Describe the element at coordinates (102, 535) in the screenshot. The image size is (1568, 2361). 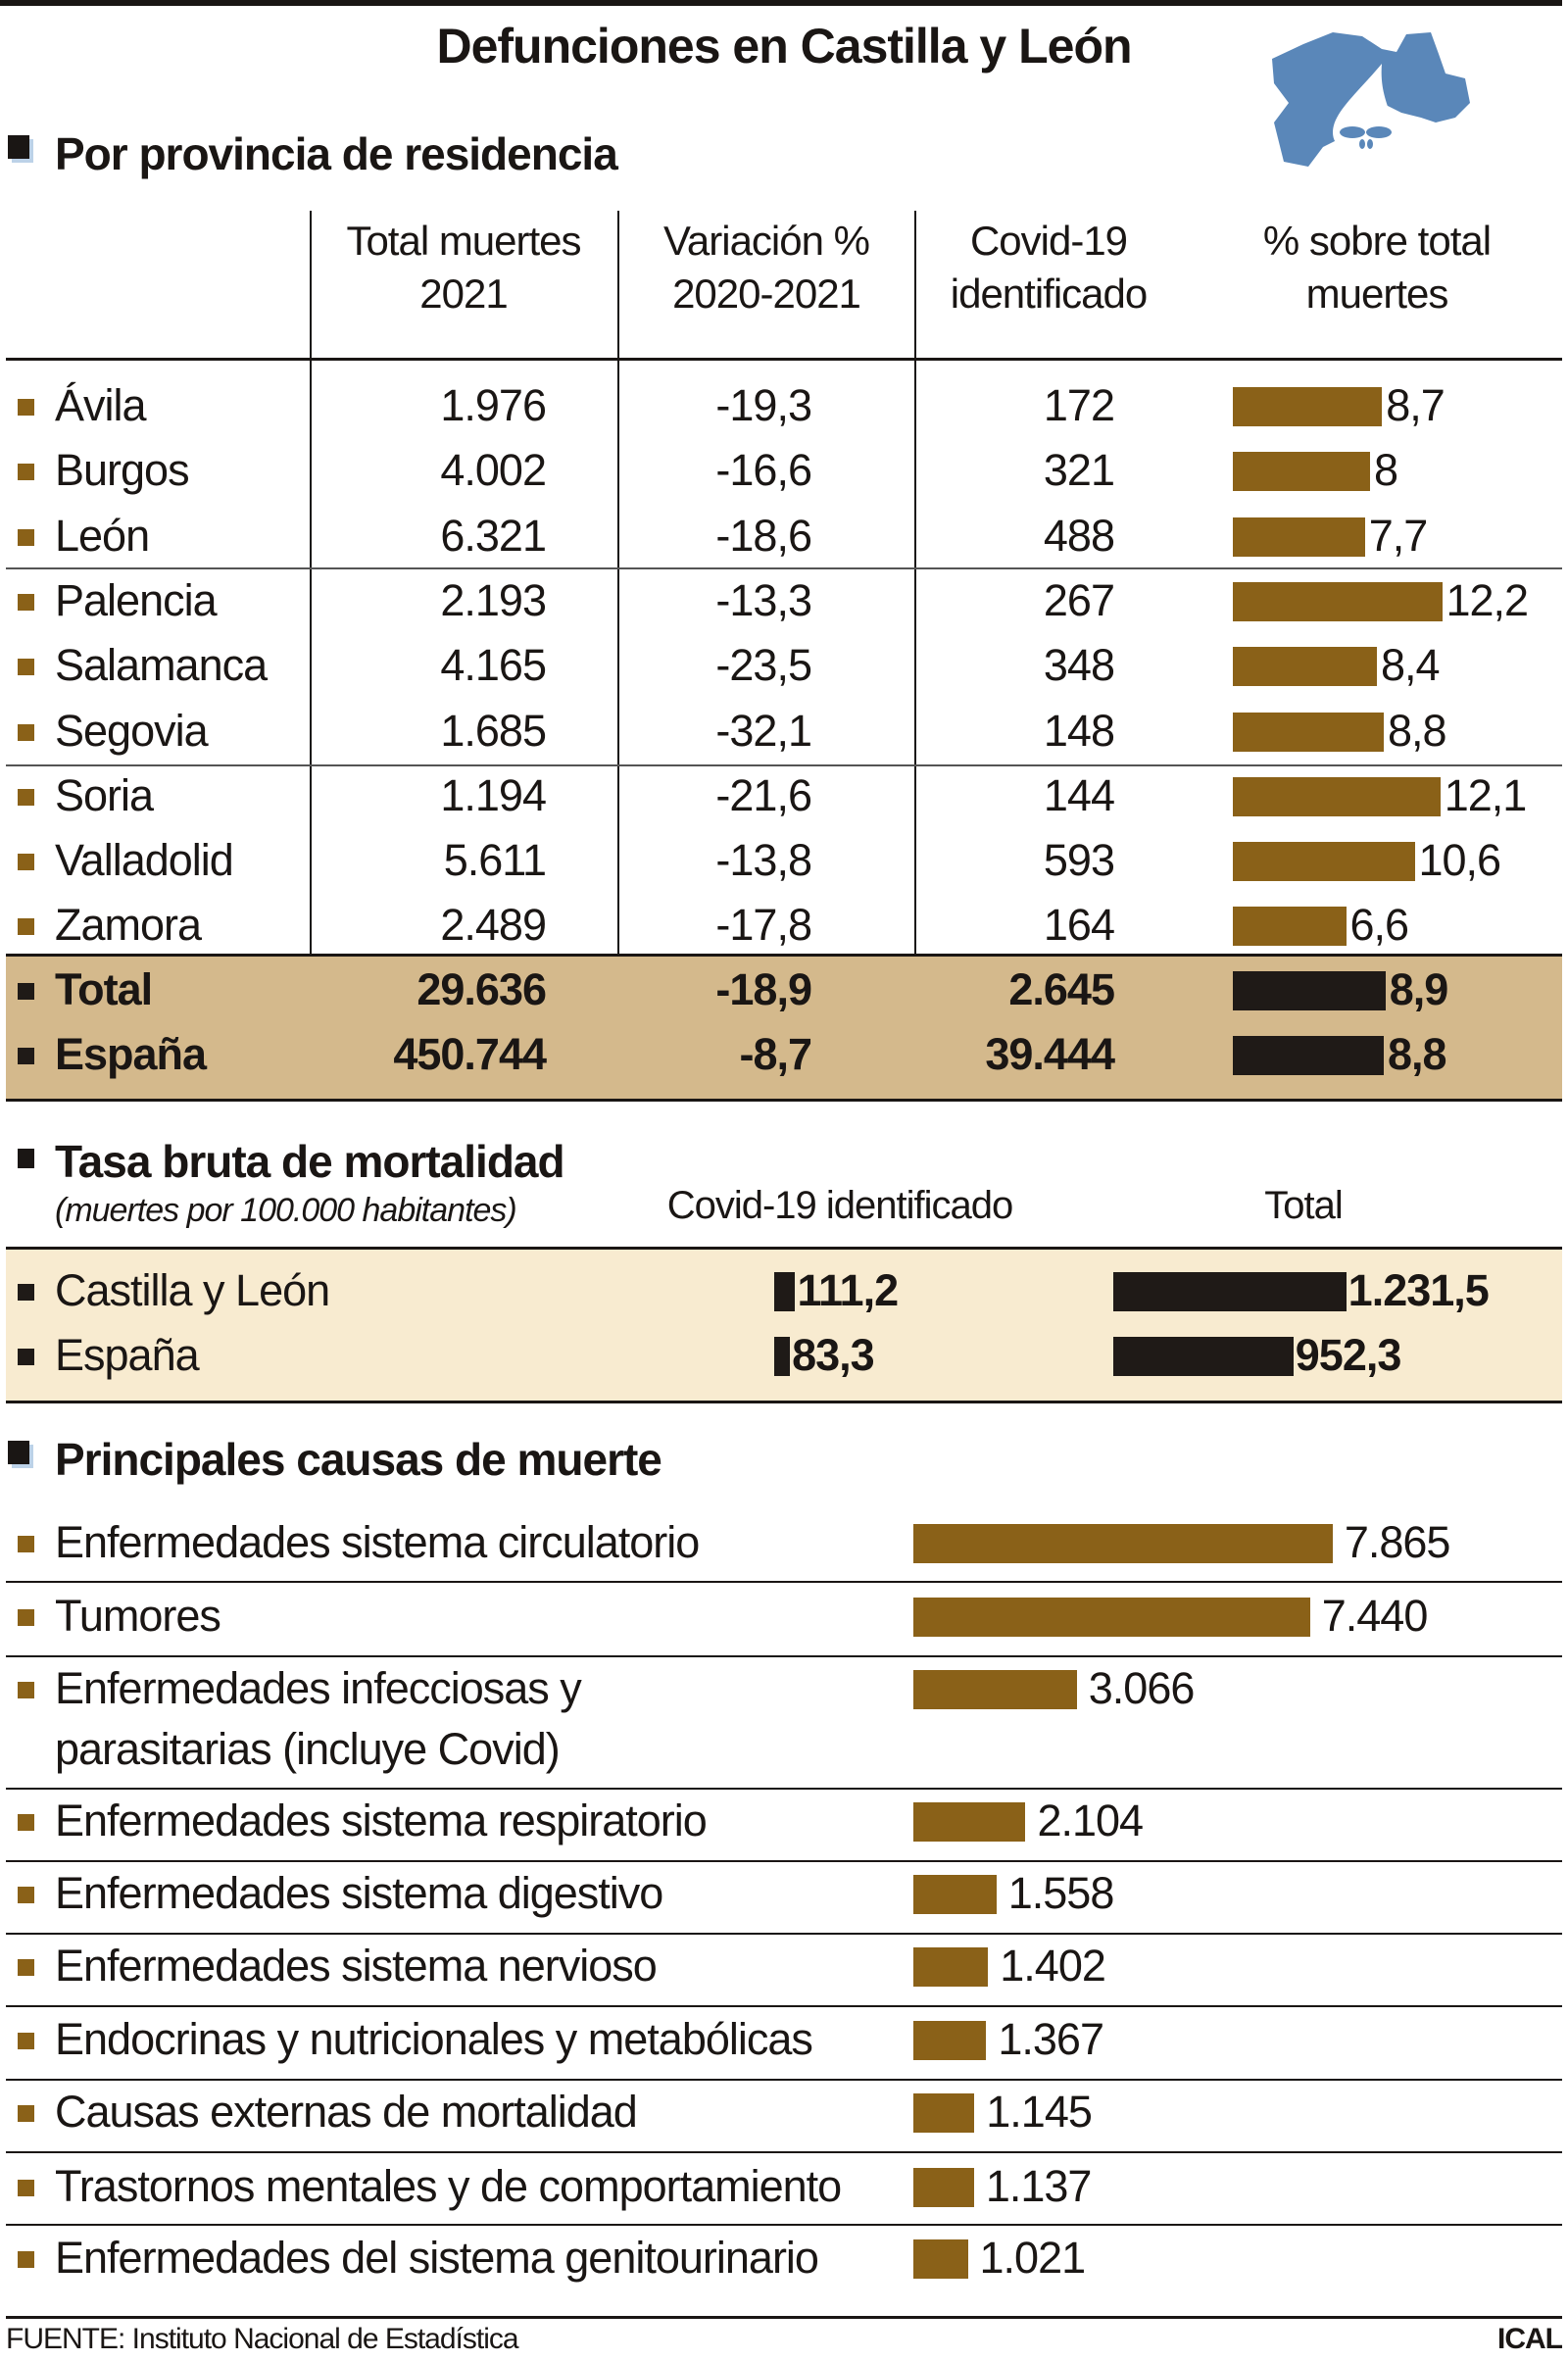
I see `province-name: León` at that location.